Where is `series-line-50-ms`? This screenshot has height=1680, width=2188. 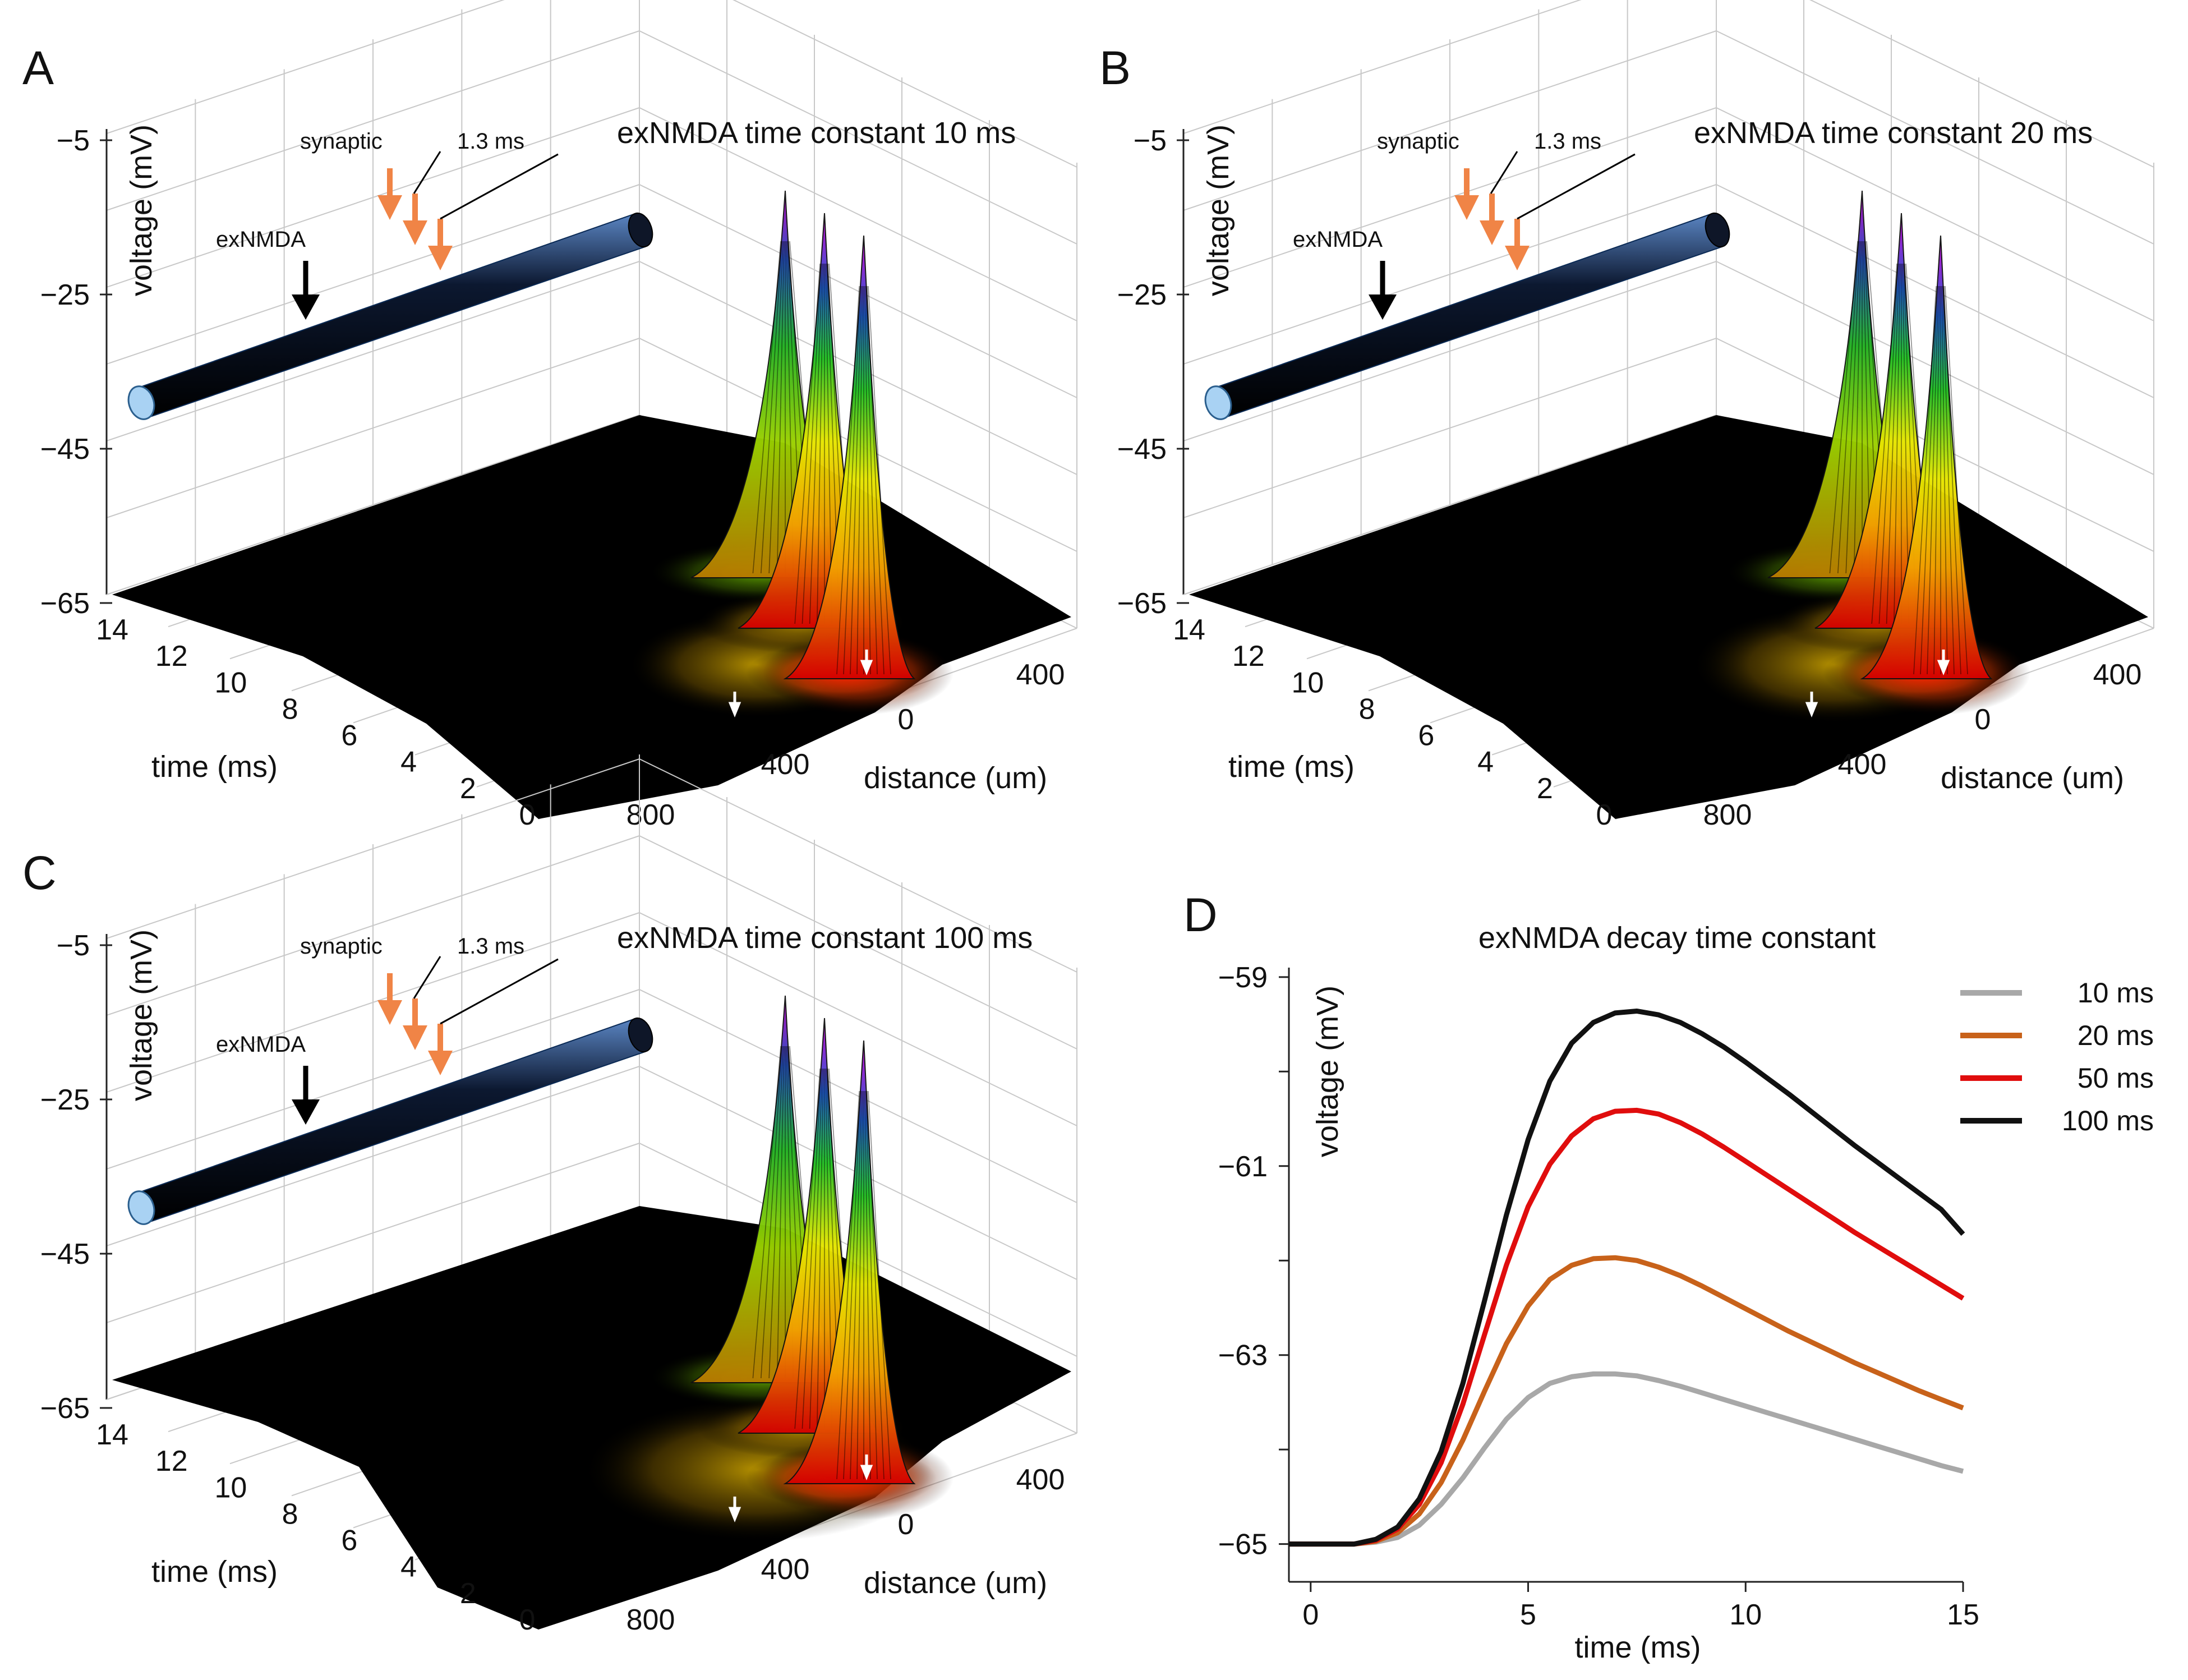
series-line-50-ms is located at coordinates (1627, 1327).